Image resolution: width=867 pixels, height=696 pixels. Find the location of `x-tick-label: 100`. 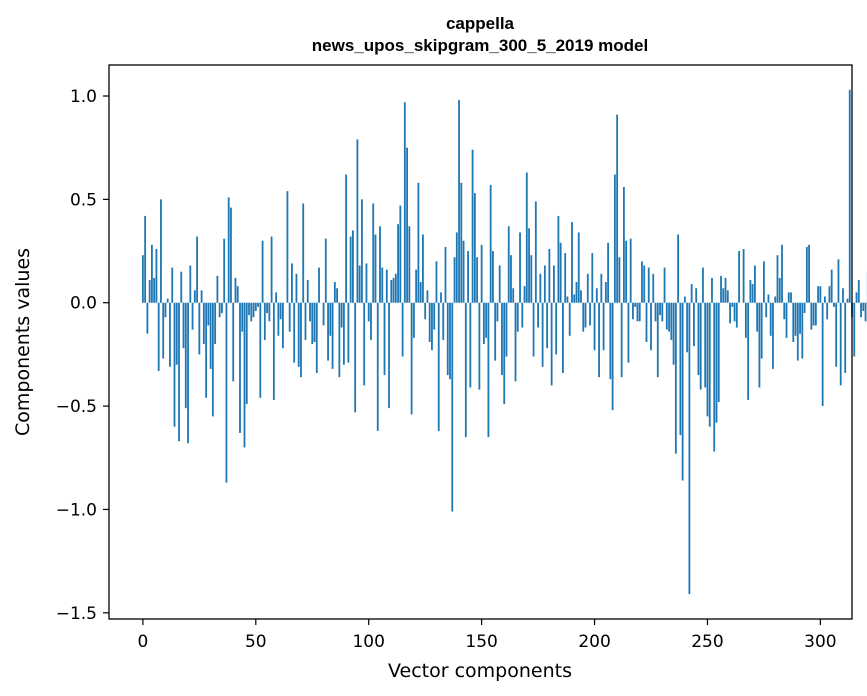

x-tick-label: 100 is located at coordinates (368, 642).